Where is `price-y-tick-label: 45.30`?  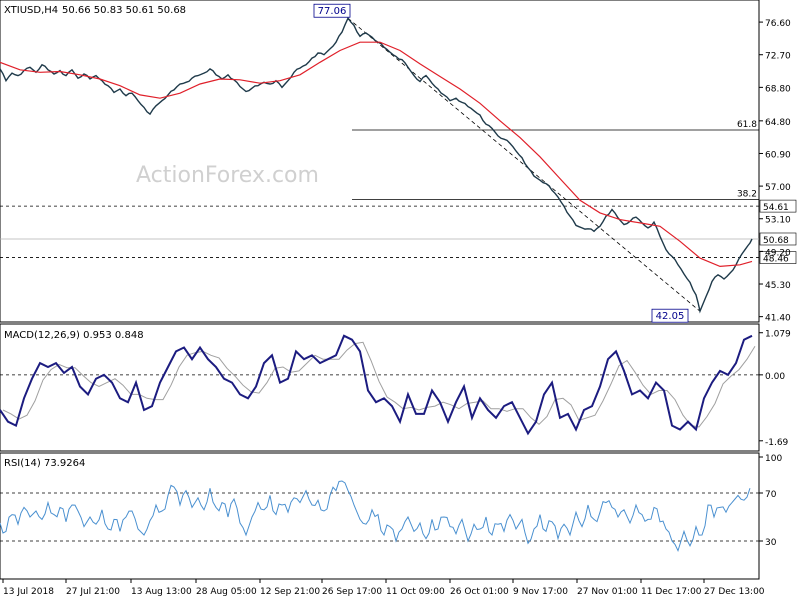 price-y-tick-label: 45.30 is located at coordinates (778, 286).